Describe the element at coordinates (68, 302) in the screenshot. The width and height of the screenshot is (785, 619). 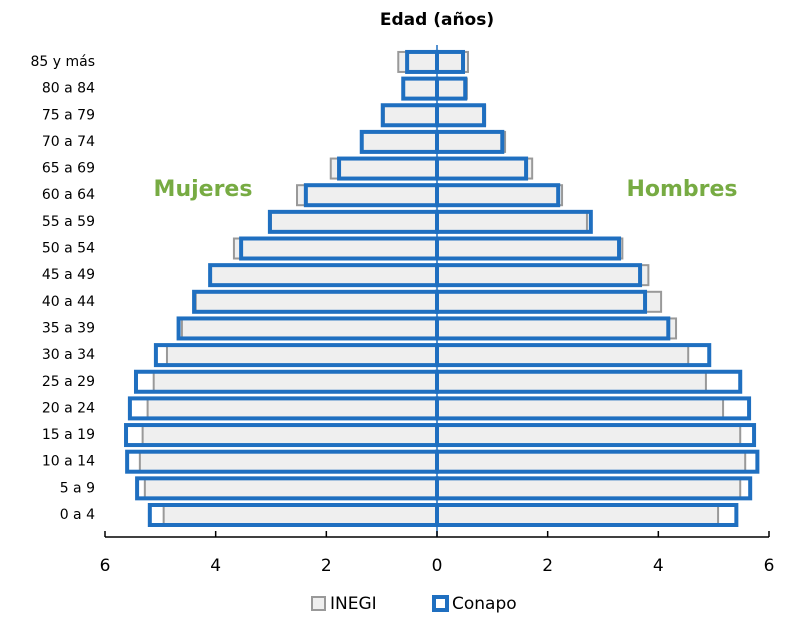
I see `y-tick-label: 40 a 44` at that location.